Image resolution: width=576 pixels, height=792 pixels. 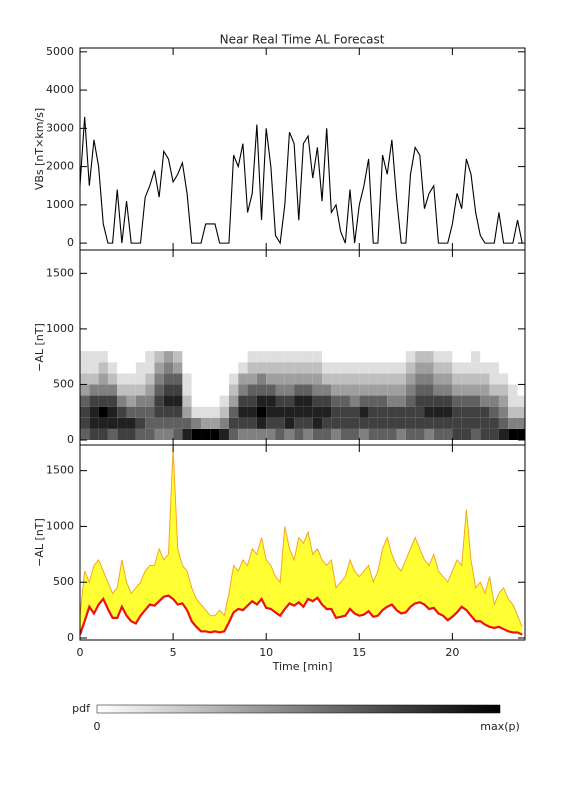 I want to click on y-tick-label: 3000, so click(x=60, y=127).